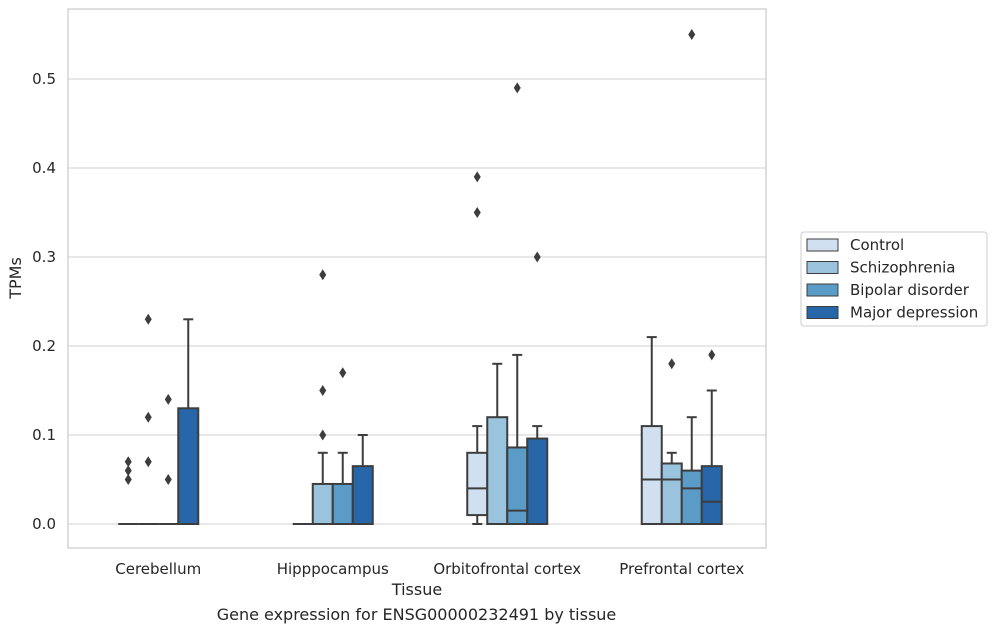 The height and width of the screenshot is (634, 997). What do you see at coordinates (914, 313) in the screenshot?
I see `legend-label: Major depression` at bounding box center [914, 313].